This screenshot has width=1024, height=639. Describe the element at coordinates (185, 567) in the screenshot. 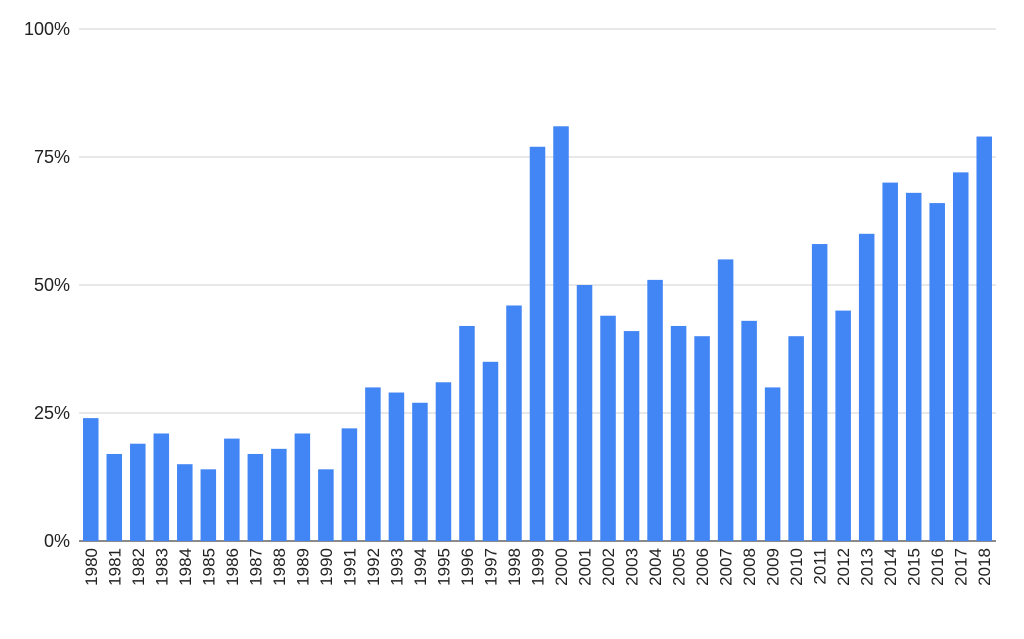

I see `x-tick-label: 1984` at that location.